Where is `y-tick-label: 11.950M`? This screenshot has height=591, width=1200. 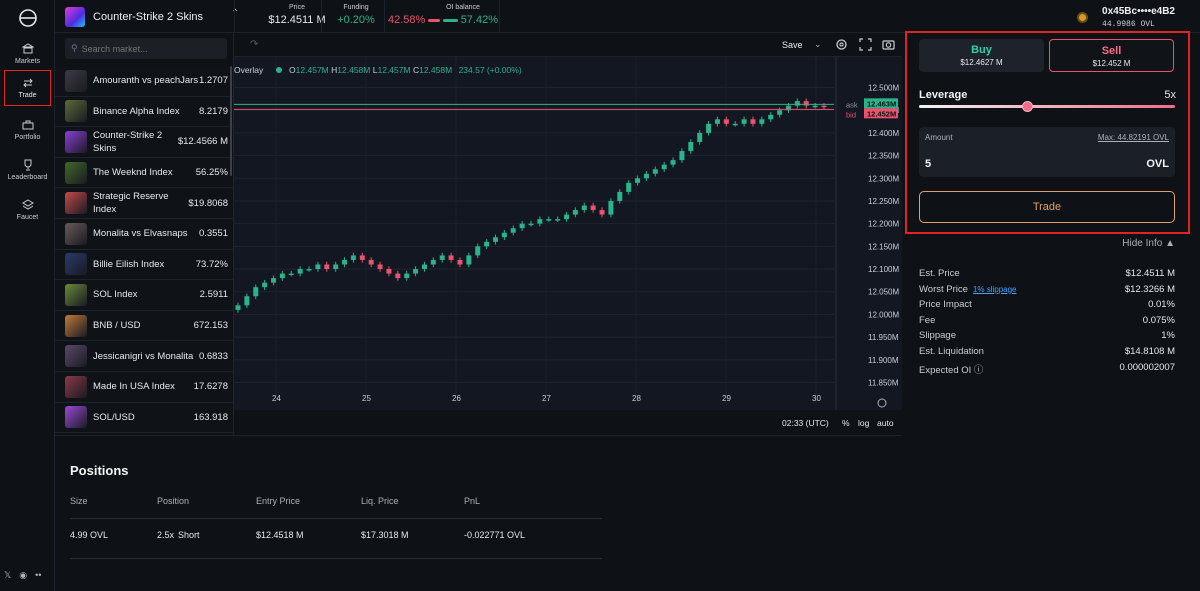 y-tick-label: 11.950M is located at coordinates (883, 337).